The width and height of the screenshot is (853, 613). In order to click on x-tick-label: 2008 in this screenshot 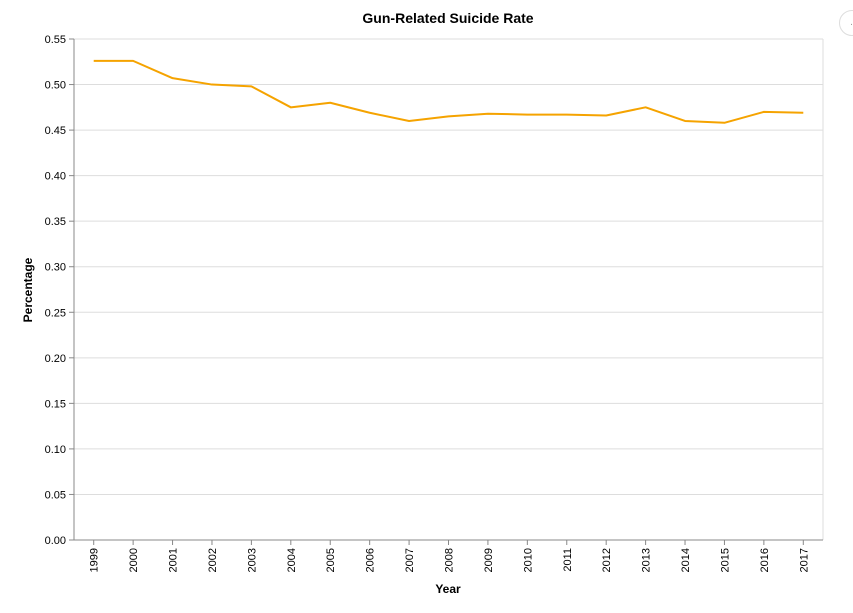, I will do `click(450, 560)`.